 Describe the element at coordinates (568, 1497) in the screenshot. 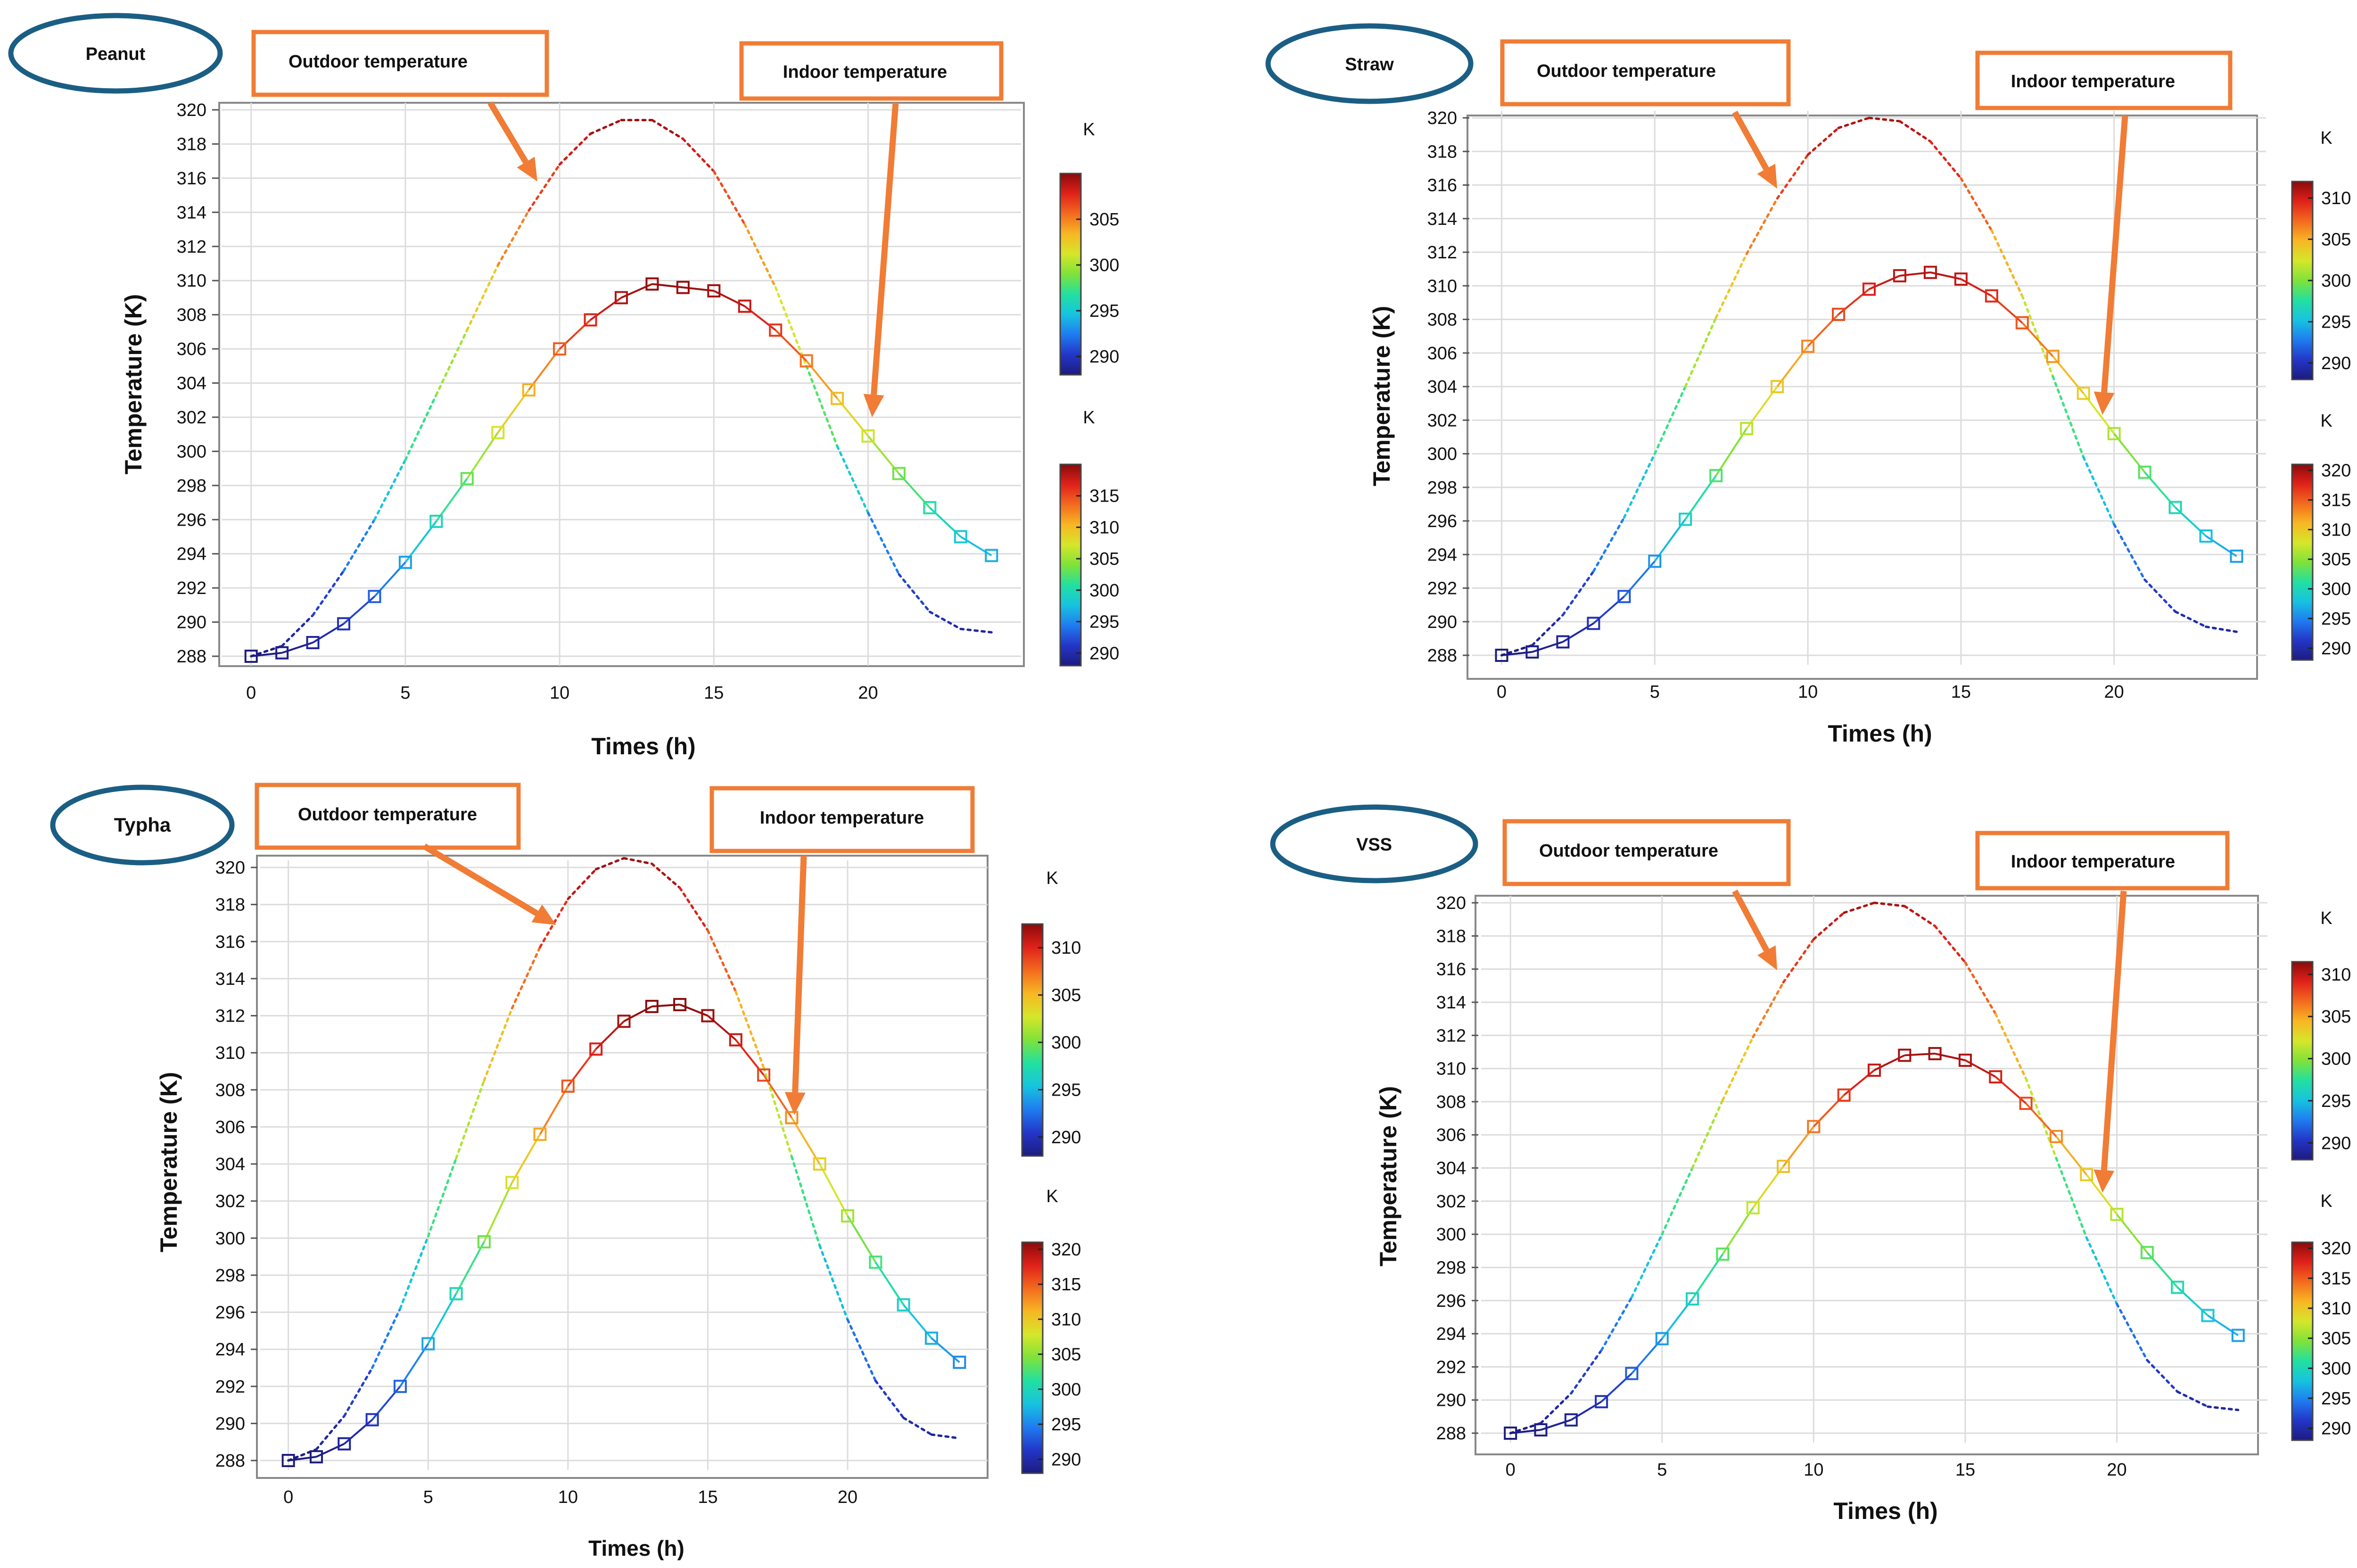

I see `x-tick-label: 10` at that location.